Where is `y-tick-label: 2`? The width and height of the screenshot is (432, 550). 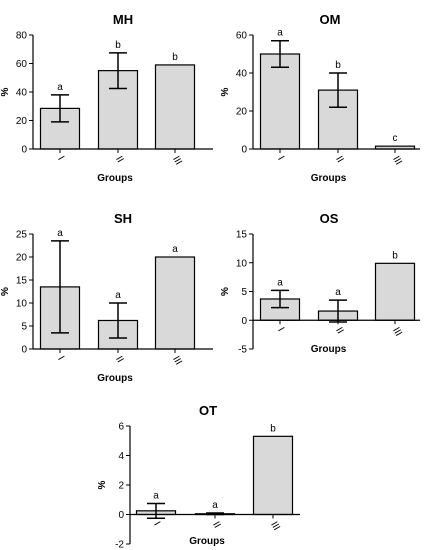 y-tick-label: 2 is located at coordinates (121, 486).